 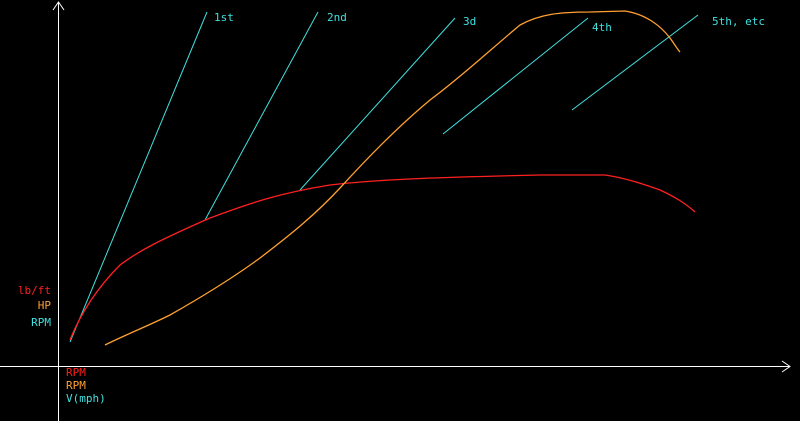 What do you see at coordinates (58, 6) in the screenshot?
I see `y-axis-arrow` at bounding box center [58, 6].